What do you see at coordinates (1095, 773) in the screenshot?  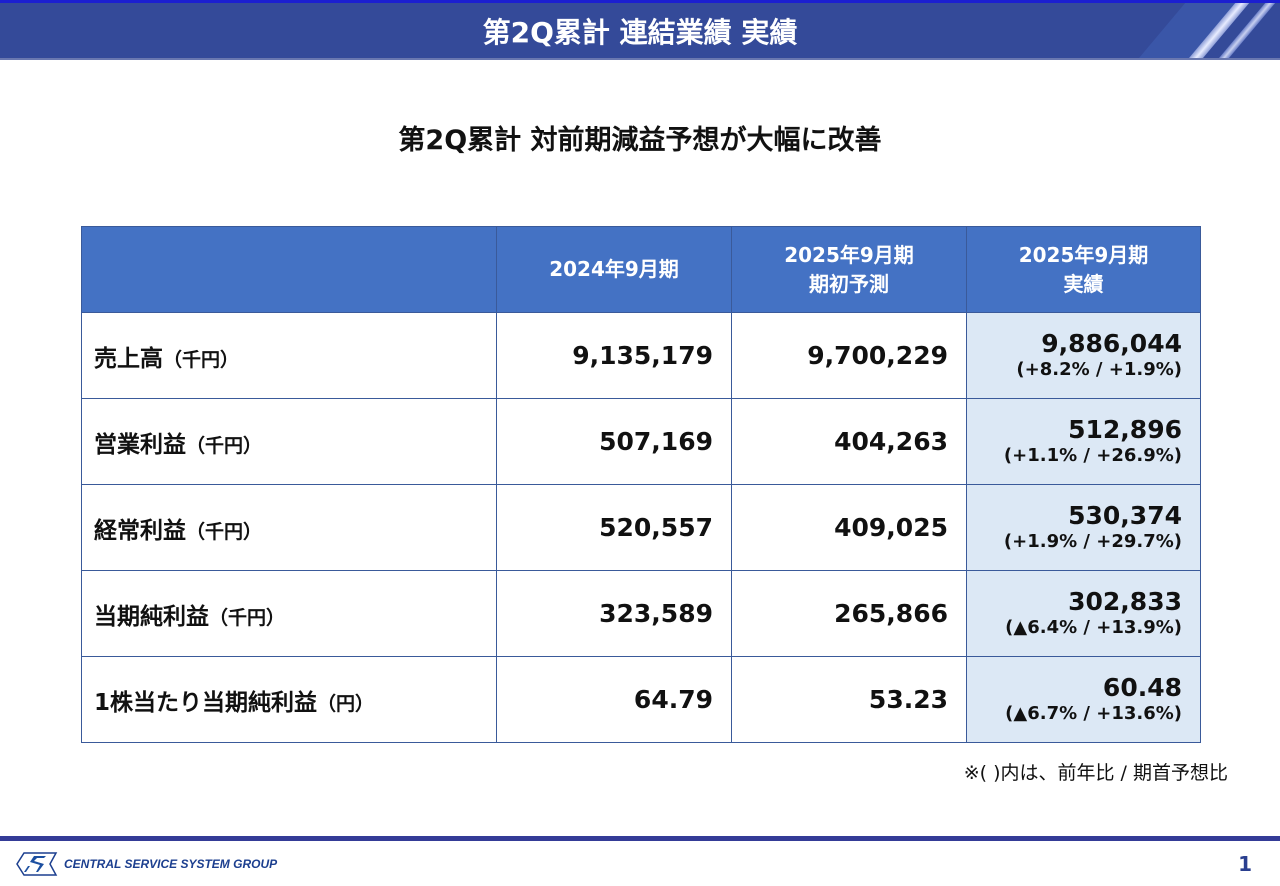 I see `footnote: ※( )内は、前年比 / 期首予想比` at bounding box center [1095, 773].